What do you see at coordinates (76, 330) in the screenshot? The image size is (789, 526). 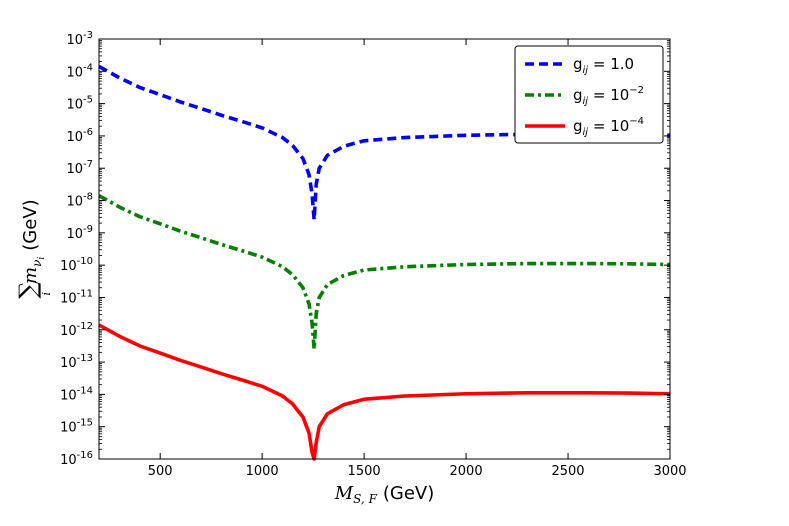 I see `y-tick-label: 10⁻¹²` at bounding box center [76, 330].